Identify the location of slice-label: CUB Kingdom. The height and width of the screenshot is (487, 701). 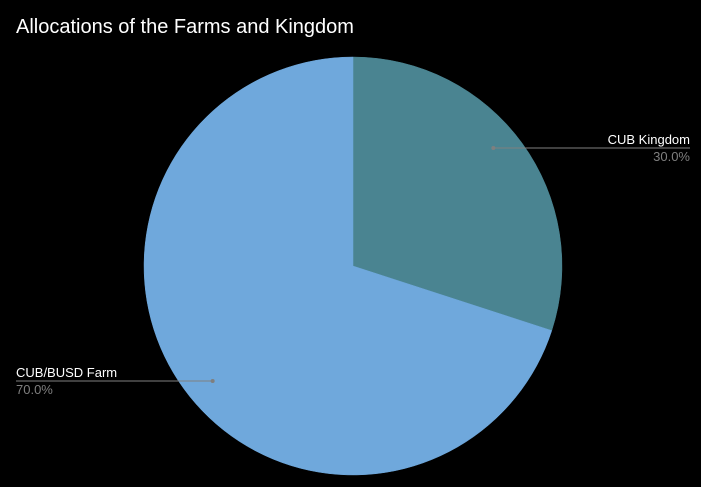
(649, 139).